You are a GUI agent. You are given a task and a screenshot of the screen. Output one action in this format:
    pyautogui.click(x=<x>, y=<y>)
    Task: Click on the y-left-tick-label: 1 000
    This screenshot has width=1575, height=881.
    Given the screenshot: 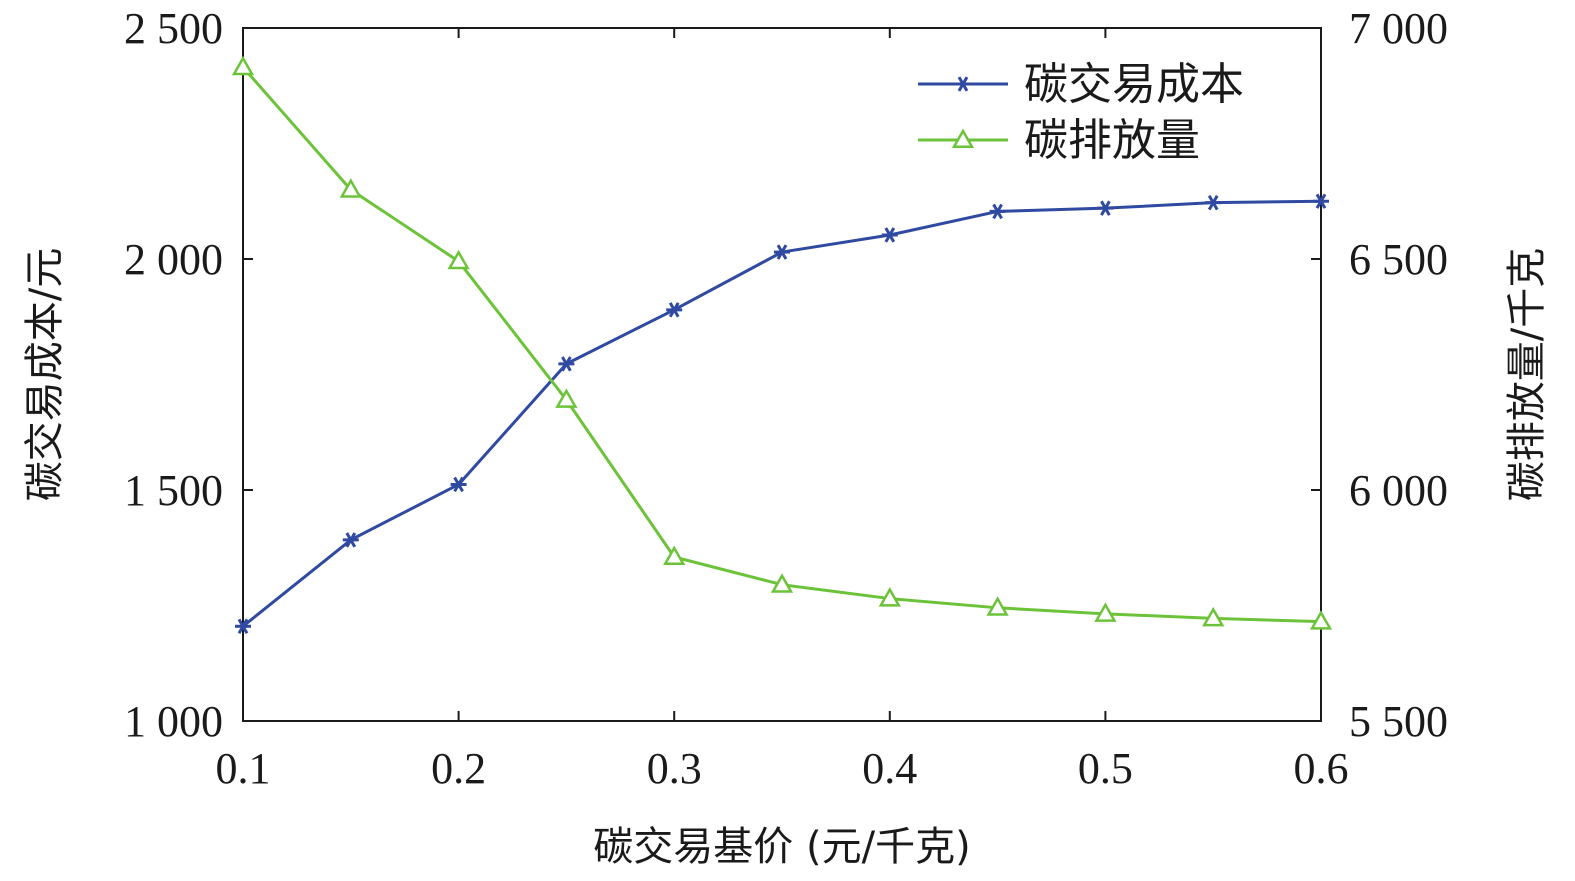 What is the action you would take?
    pyautogui.click(x=173, y=721)
    